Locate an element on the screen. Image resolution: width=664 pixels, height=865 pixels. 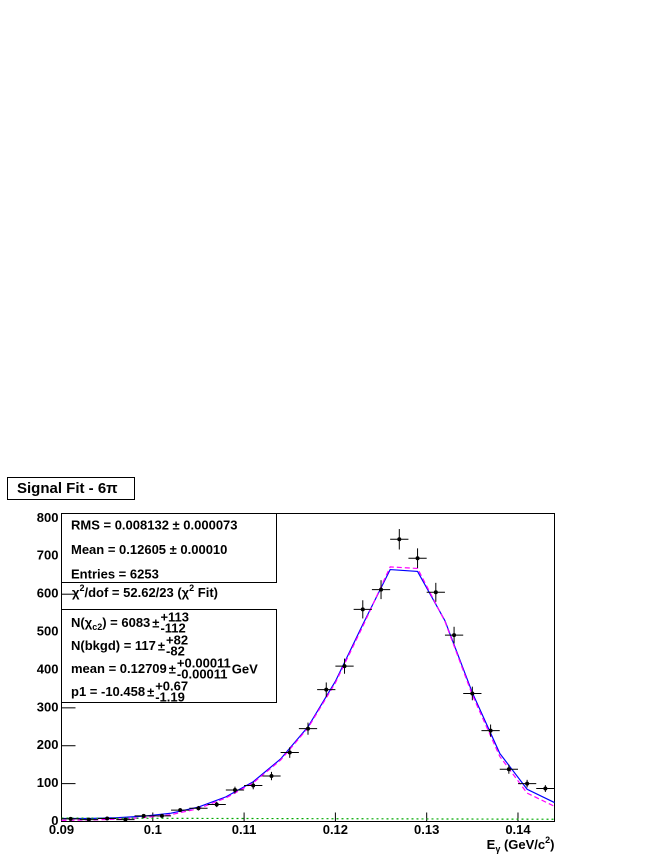
param-line: N(bkgd) = 117 is located at coordinates (113, 645).